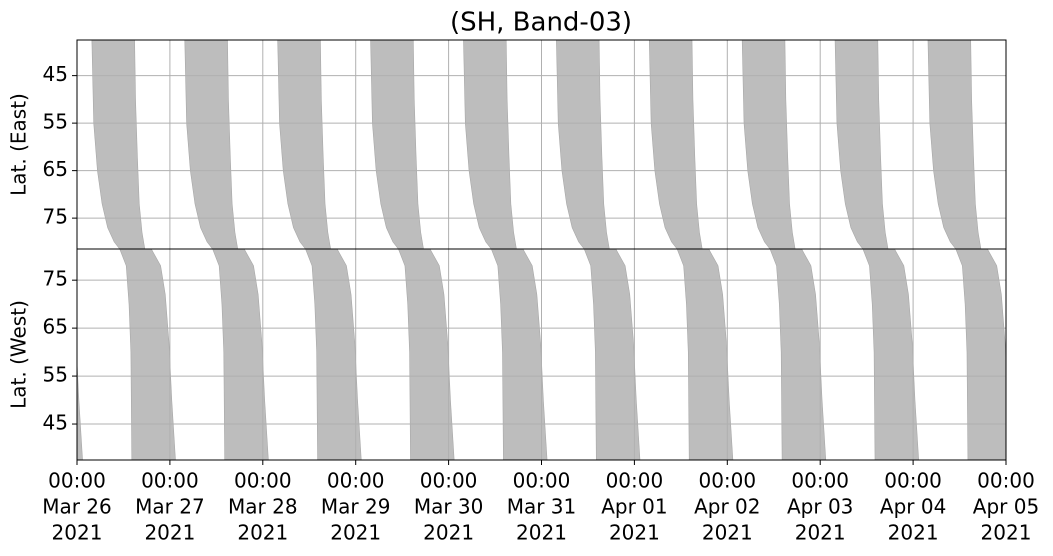 The image size is (1053, 556). I want to click on x-tick-label: Apr 02, so click(727, 507).